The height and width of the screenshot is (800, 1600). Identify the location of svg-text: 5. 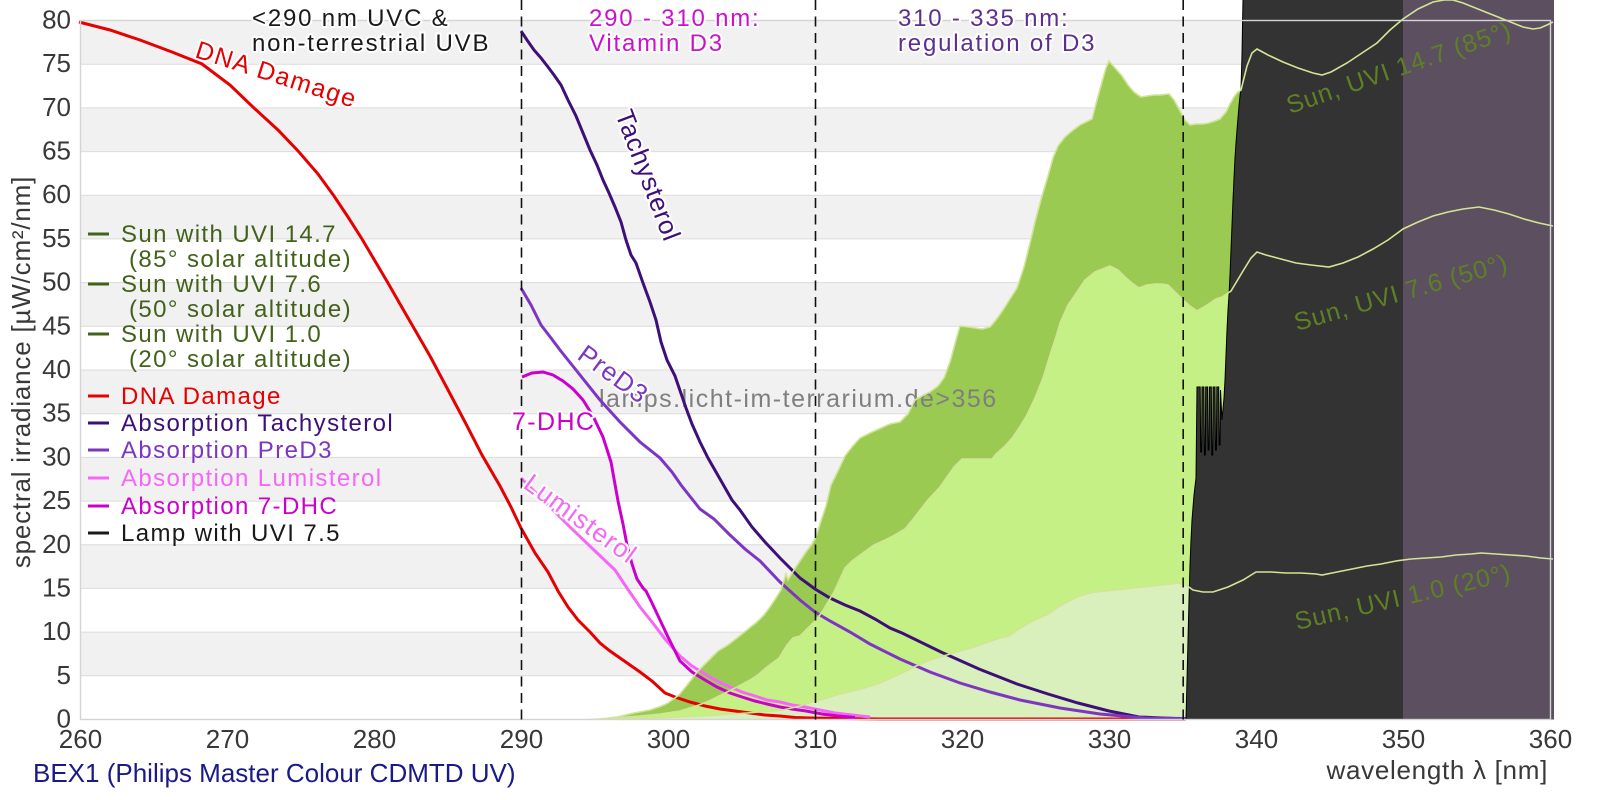
(64, 675).